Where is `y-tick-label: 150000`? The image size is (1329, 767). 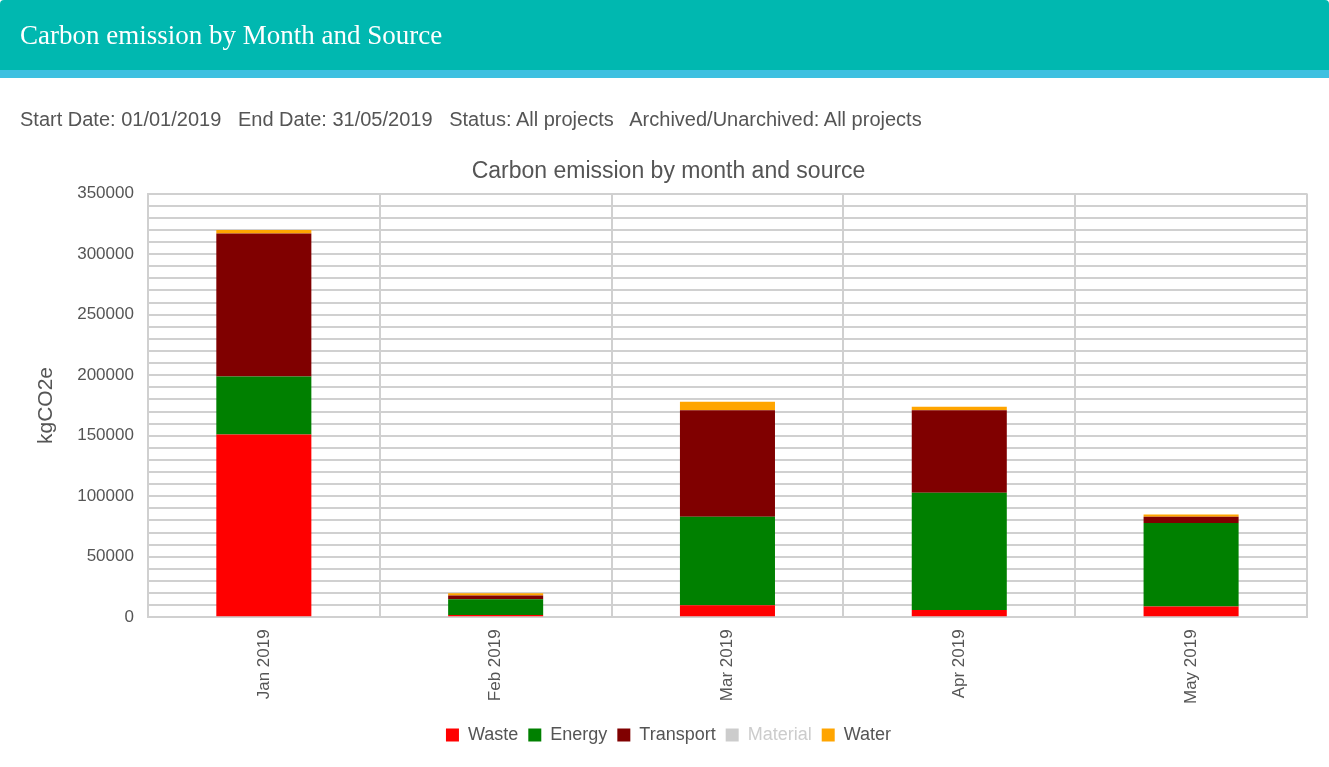
y-tick-label: 150000 is located at coordinates (105, 435).